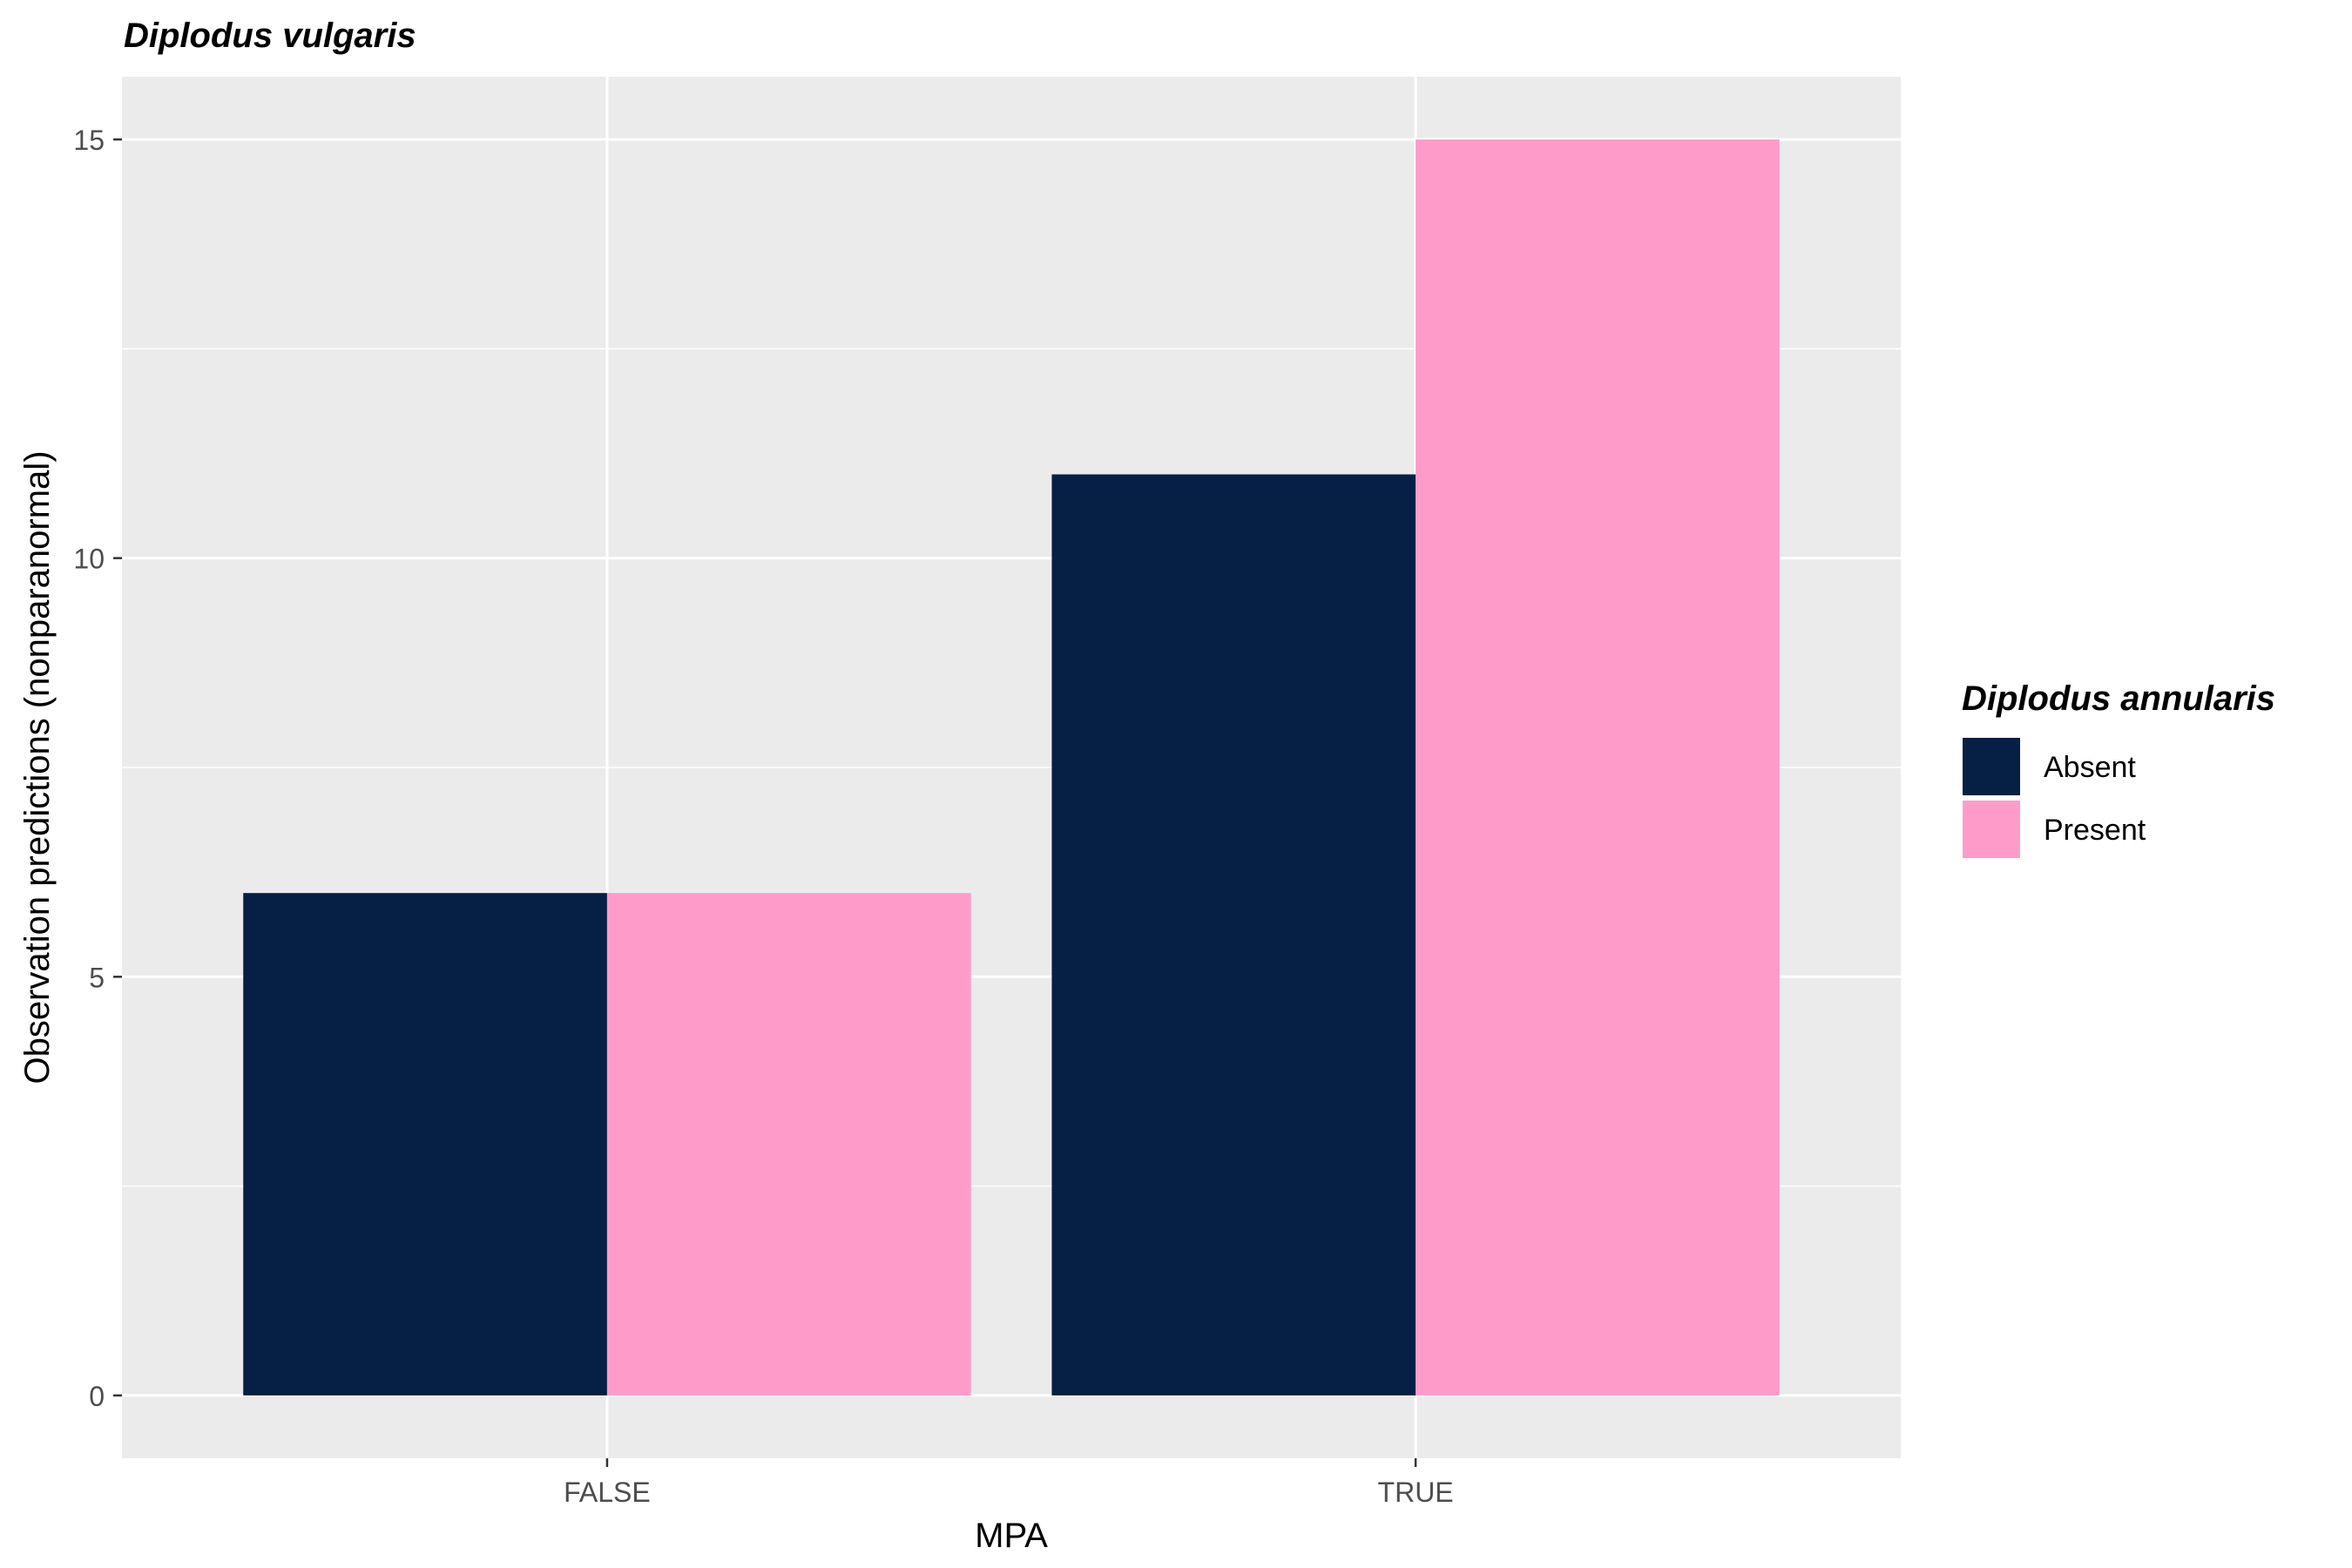  Describe the element at coordinates (788, 1144) in the screenshot. I see `bar-present-false` at that location.